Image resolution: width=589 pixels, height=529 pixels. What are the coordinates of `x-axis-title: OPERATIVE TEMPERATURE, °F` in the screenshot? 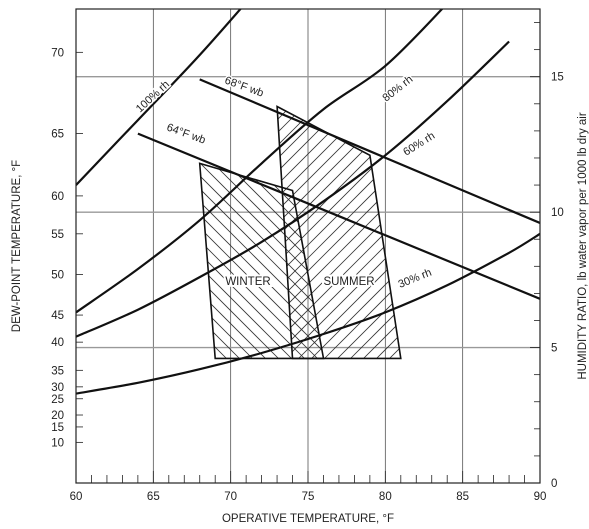 It's located at (308, 519).